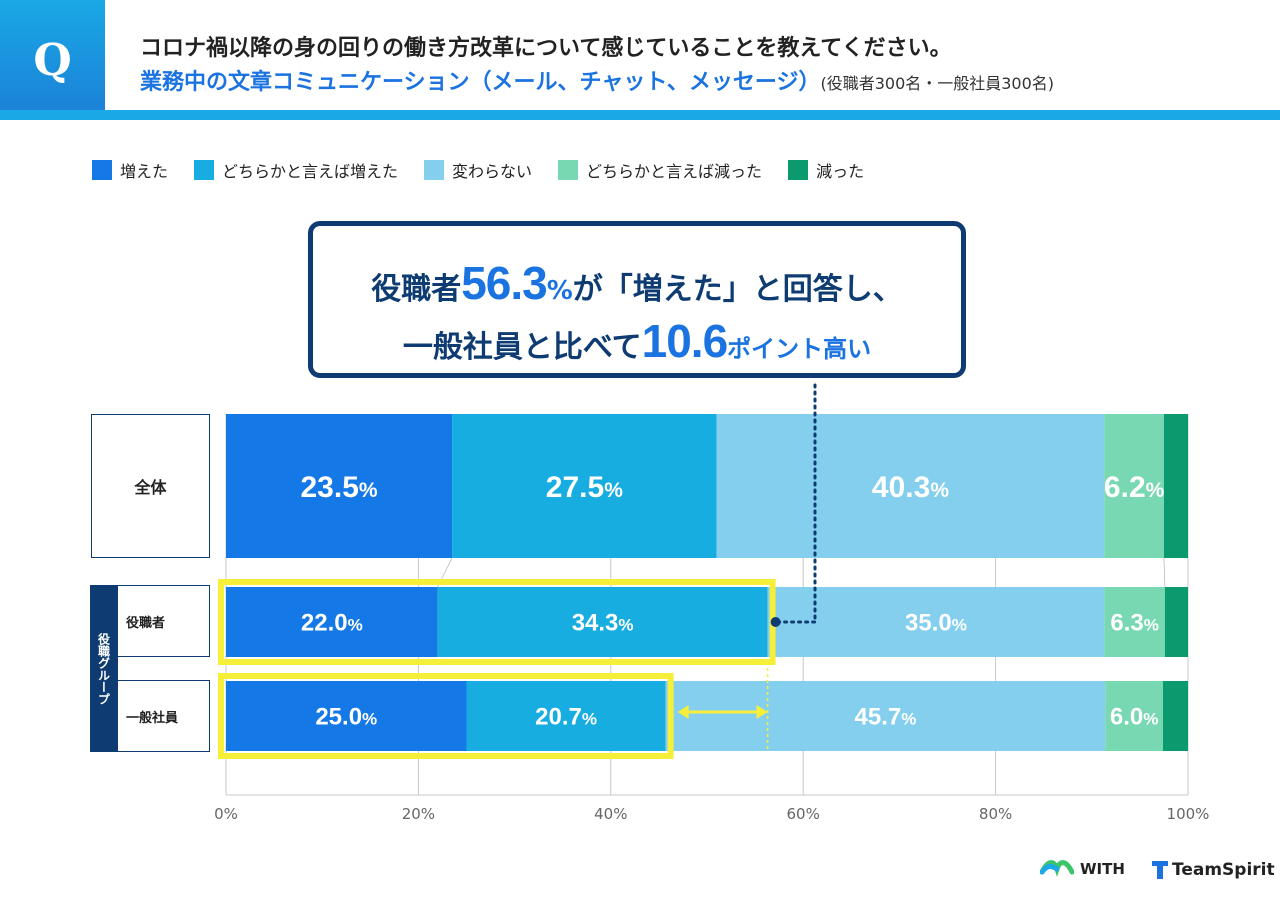  I want to click on callout-box: 役職者56.3%が「増えた」と回答し、 一般社員と比べて10.6ポイント高い, so click(637, 299).